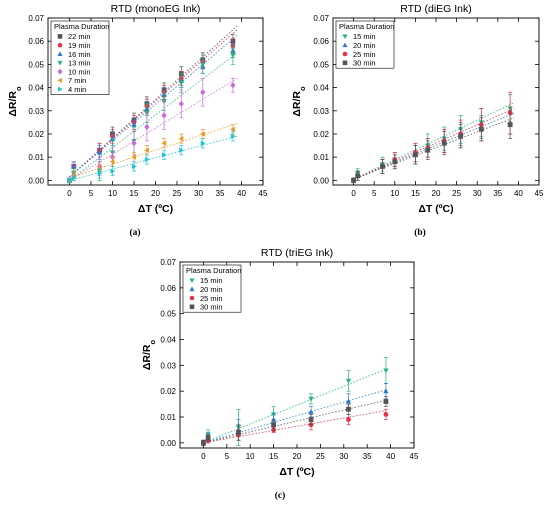  What do you see at coordinates (79, 45) in the screenshot?
I see `legend-label: 19 min` at bounding box center [79, 45].